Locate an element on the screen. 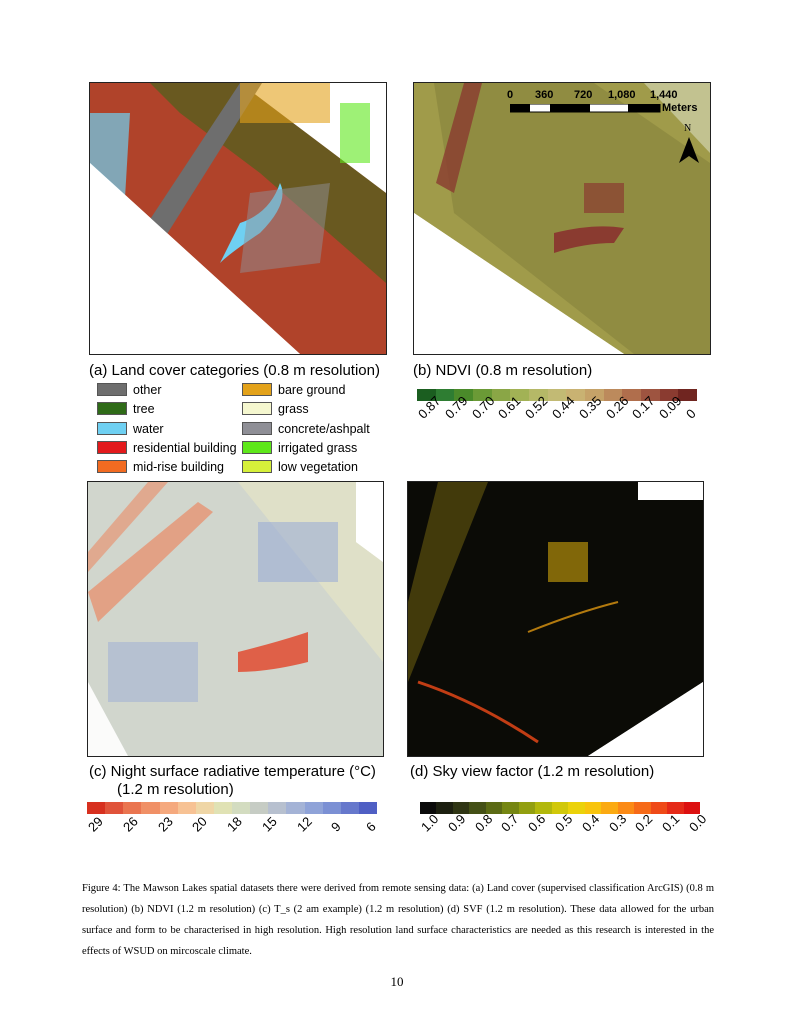 This screenshot has width=794, height=1028. sky-view-factor-tick-label: 0.3 is located at coordinates (617, 823).